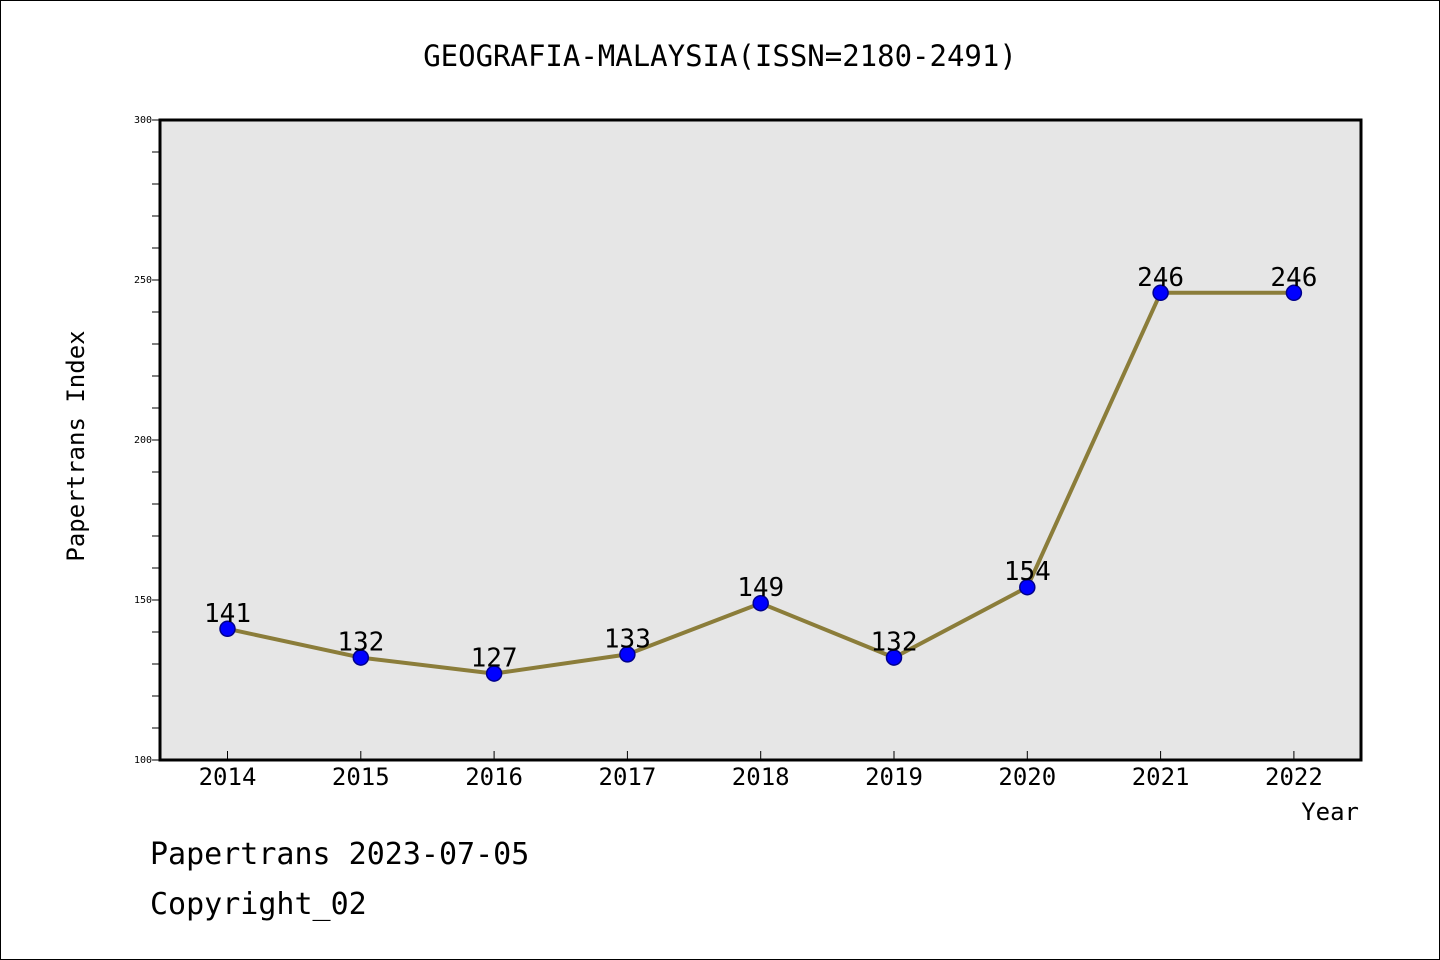 This screenshot has height=960, width=1440. I want to click on data-label: 149, so click(760, 588).